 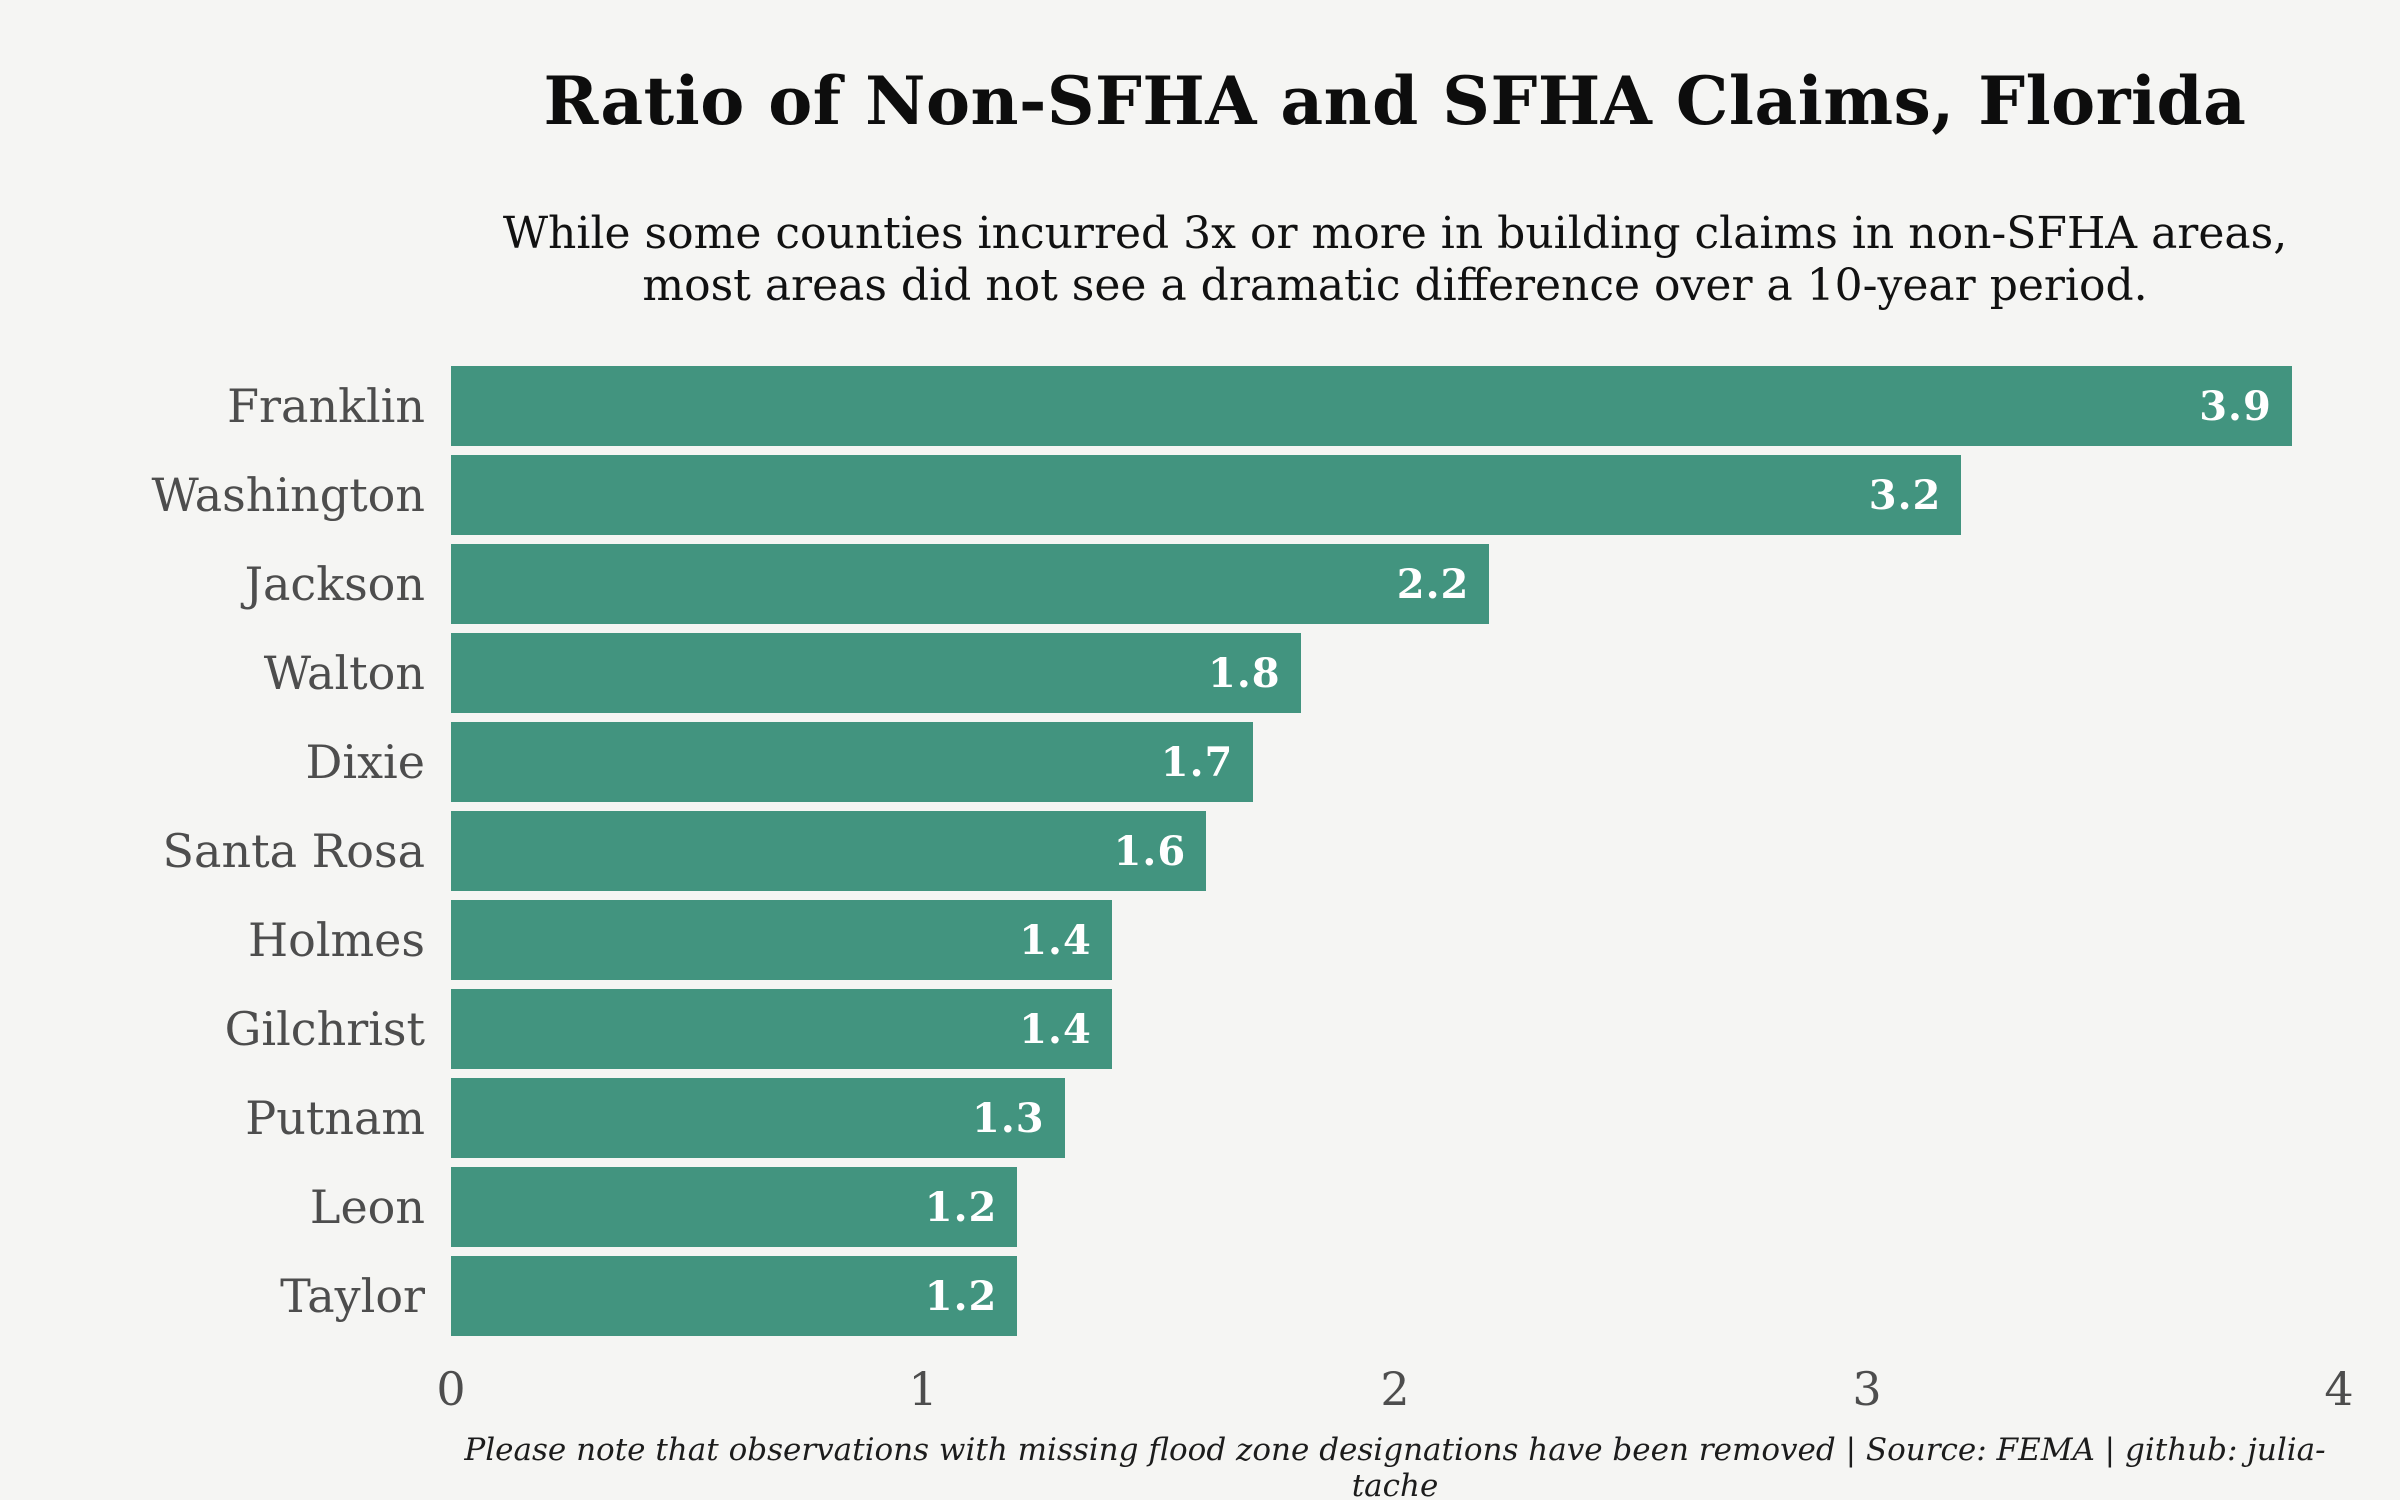 I want to click on bar-value-label: 1.6, so click(x=1150, y=851).